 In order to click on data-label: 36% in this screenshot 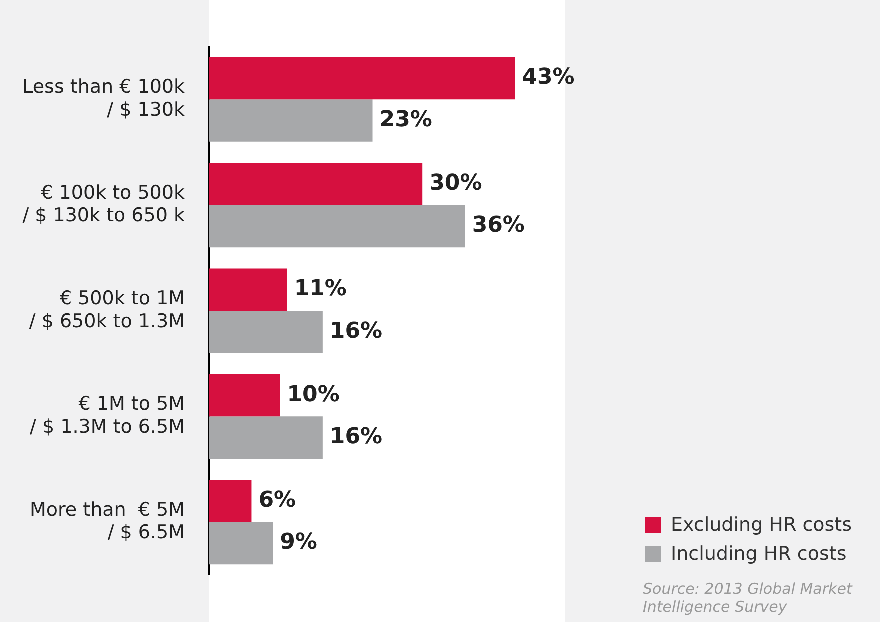, I will do `click(498, 225)`.